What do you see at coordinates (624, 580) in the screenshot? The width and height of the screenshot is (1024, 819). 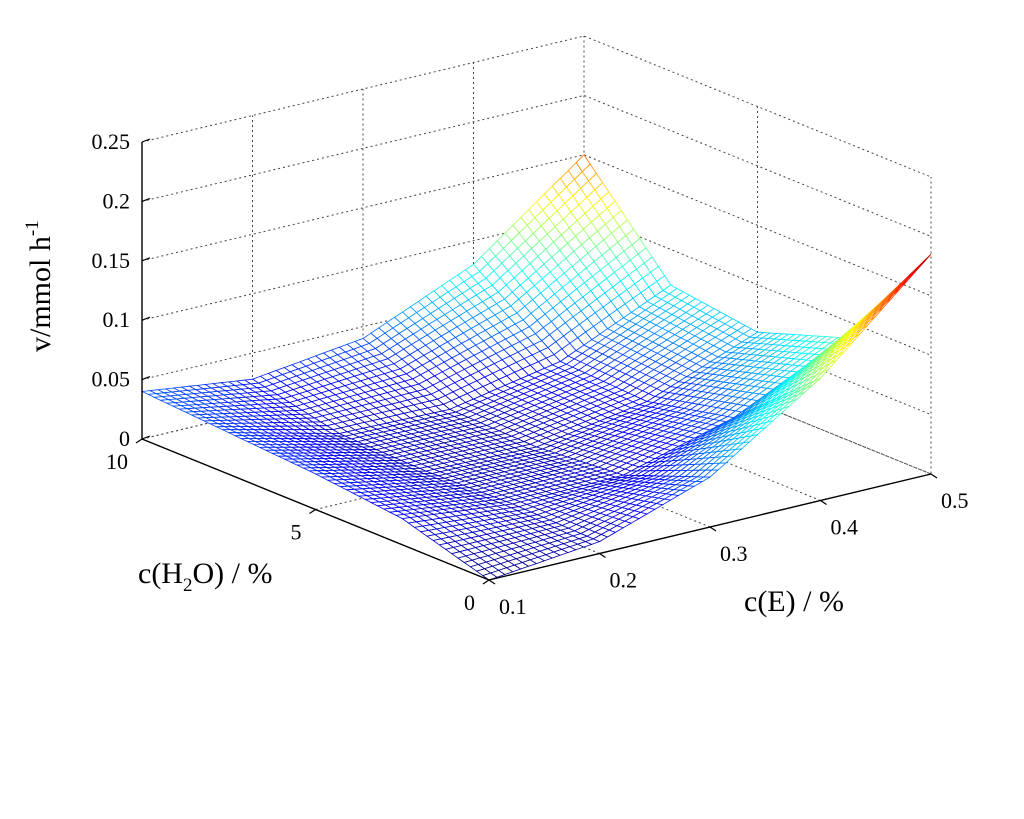 I see `x-tick-label: 0.2` at bounding box center [624, 580].